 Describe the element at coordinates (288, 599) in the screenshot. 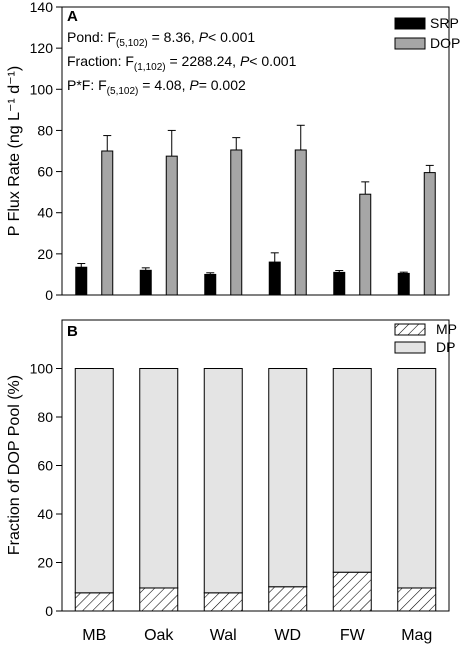

I see `bar-mp-wd` at that location.